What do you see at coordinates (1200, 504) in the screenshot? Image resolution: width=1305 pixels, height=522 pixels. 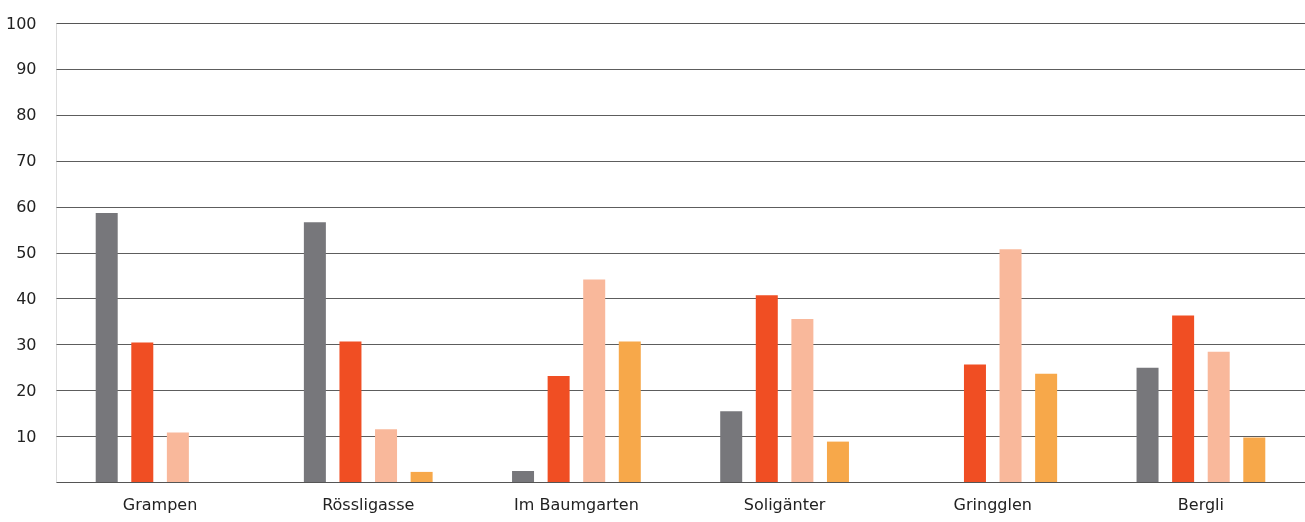 I see `x-tick-label: Bergli` at bounding box center [1200, 504].